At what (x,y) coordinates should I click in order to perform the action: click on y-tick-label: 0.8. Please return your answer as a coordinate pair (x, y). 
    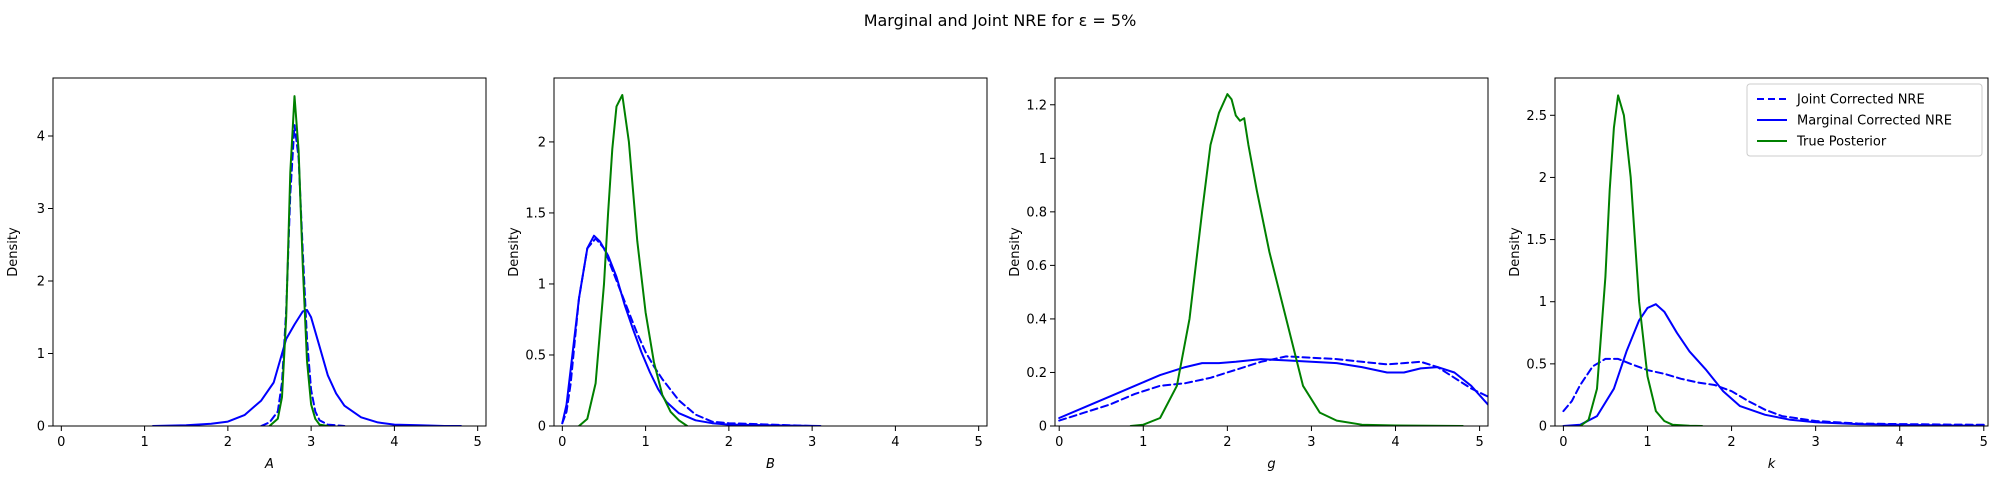
    Looking at the image, I should click on (1036, 212).